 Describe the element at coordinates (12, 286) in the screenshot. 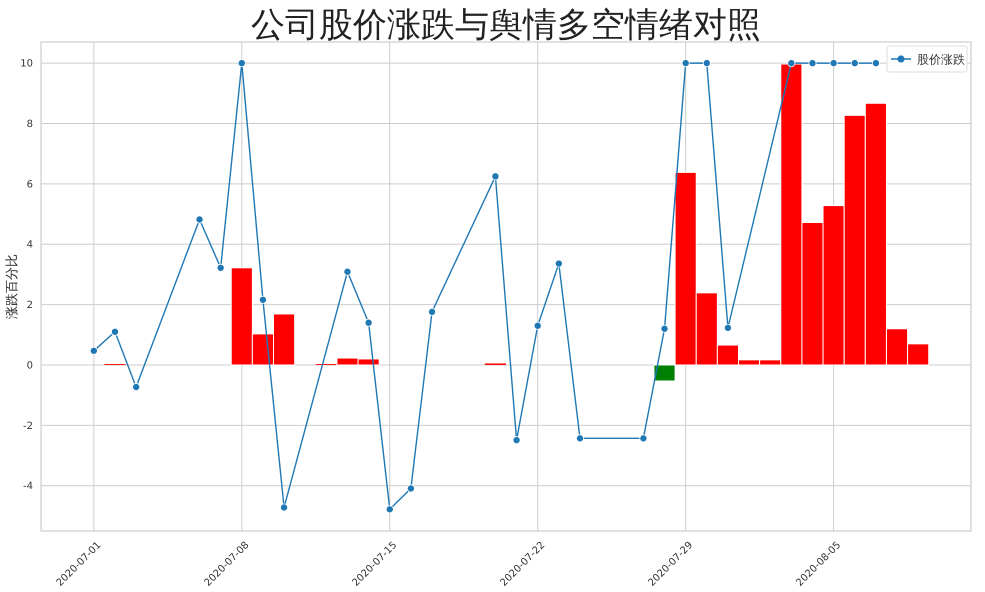

I see `y-axis-title: 涨跌百分比` at that location.